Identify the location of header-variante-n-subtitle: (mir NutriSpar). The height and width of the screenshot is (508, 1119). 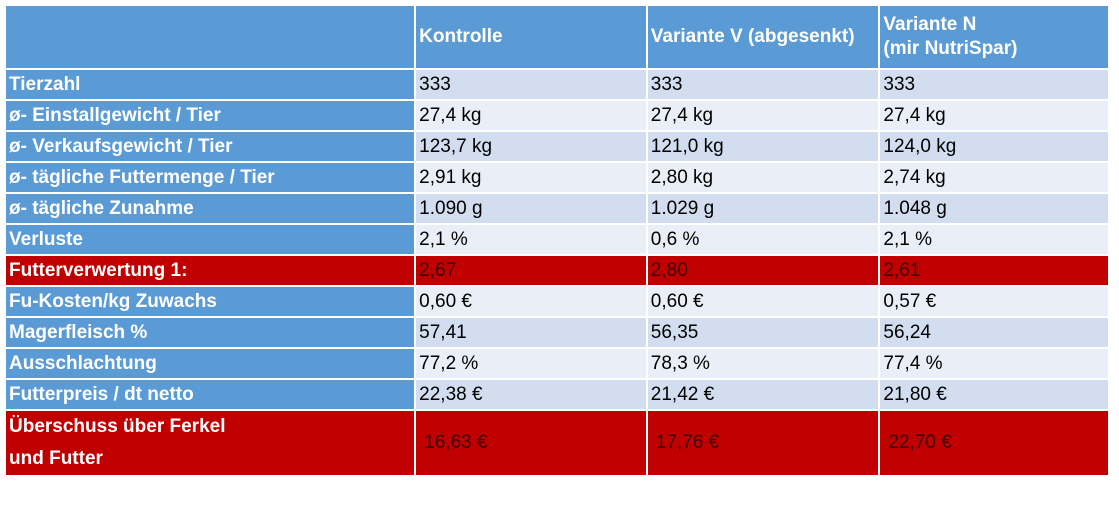
(950, 48).